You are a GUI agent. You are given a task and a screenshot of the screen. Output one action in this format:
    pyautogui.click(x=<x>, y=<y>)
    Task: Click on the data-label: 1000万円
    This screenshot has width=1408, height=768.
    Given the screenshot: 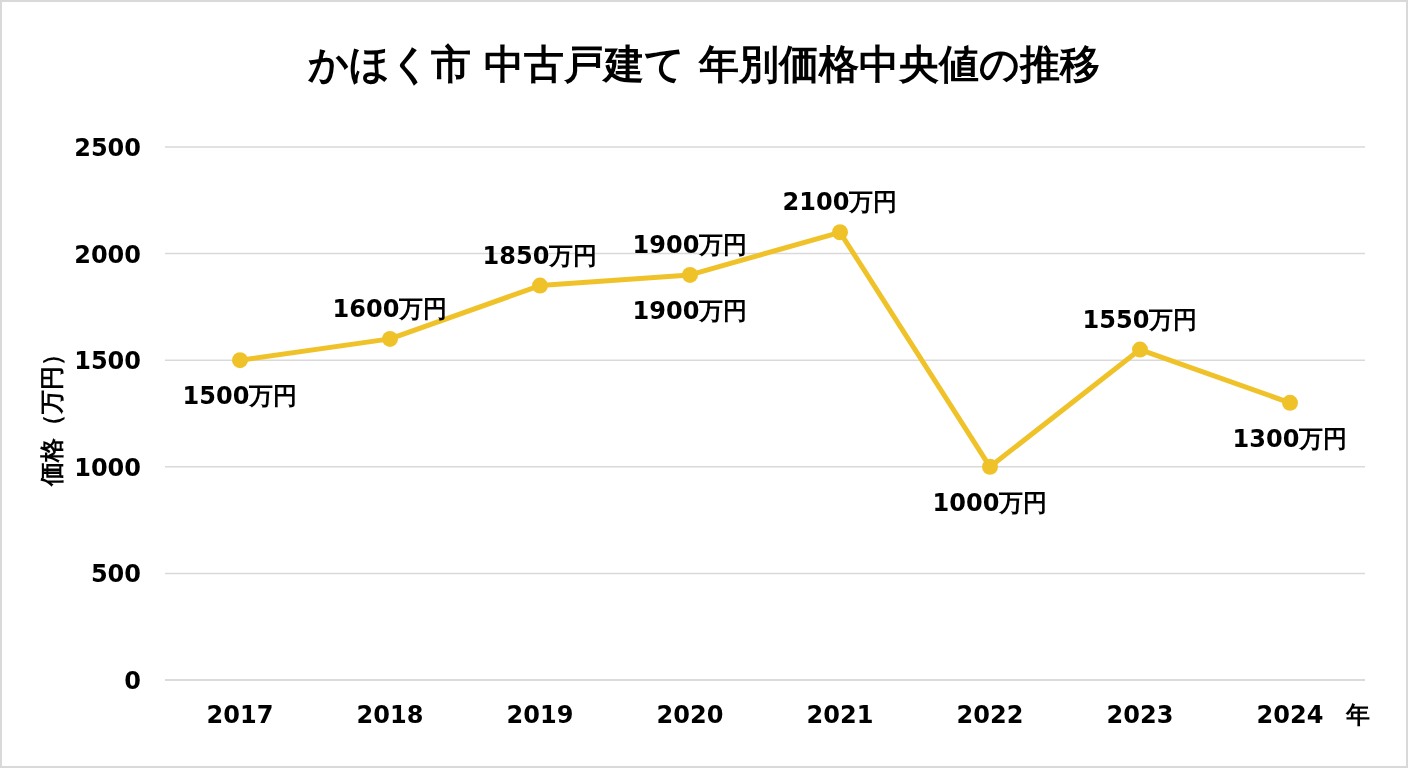 What is the action you would take?
    pyautogui.click(x=990, y=502)
    